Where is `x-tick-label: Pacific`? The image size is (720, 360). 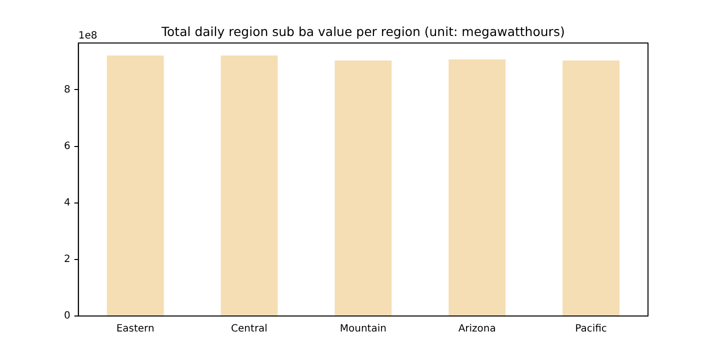 x-tick-label: Pacific is located at coordinates (591, 329).